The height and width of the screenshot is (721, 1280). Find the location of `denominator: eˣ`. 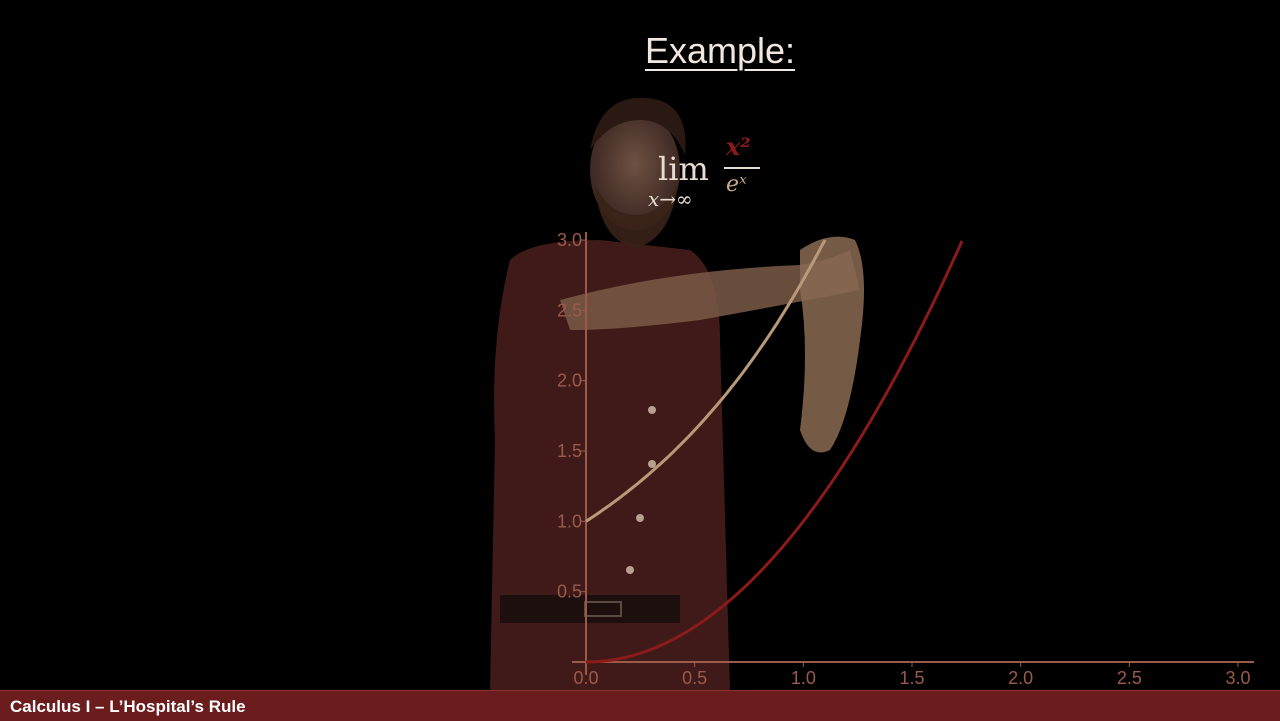

denominator: eˣ is located at coordinates (736, 184).